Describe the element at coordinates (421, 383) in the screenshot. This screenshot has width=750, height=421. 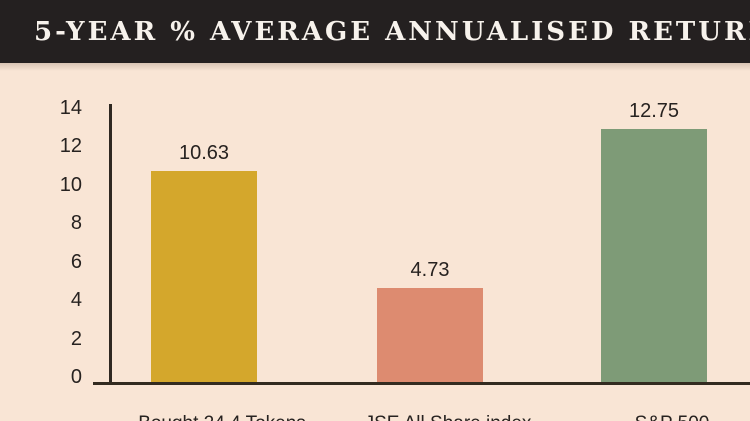
I see `x-axis-line` at that location.